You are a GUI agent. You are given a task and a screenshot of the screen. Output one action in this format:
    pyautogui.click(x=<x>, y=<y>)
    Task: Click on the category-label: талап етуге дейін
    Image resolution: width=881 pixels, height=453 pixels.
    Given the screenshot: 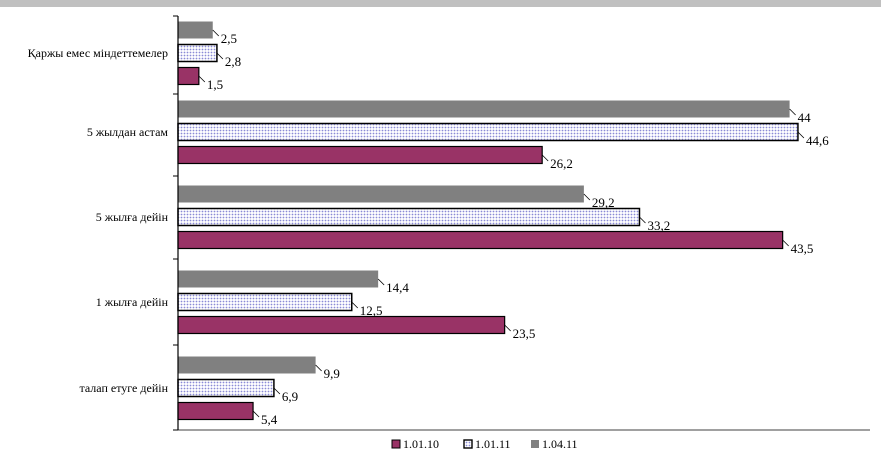 What is the action you would take?
    pyautogui.click(x=123, y=388)
    